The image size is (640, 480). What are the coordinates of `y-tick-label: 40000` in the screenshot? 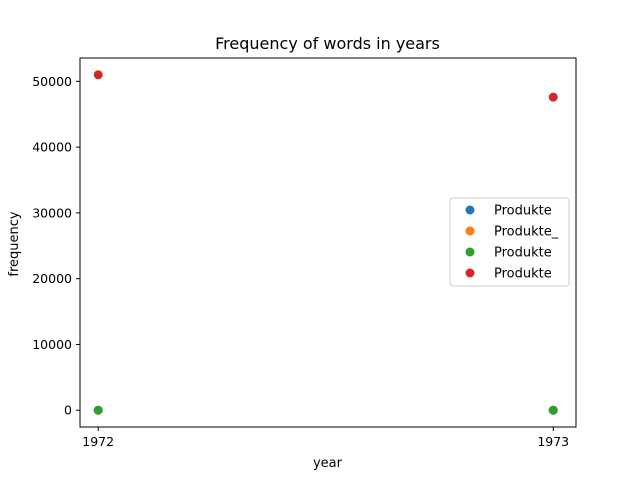 It's located at (52, 147).